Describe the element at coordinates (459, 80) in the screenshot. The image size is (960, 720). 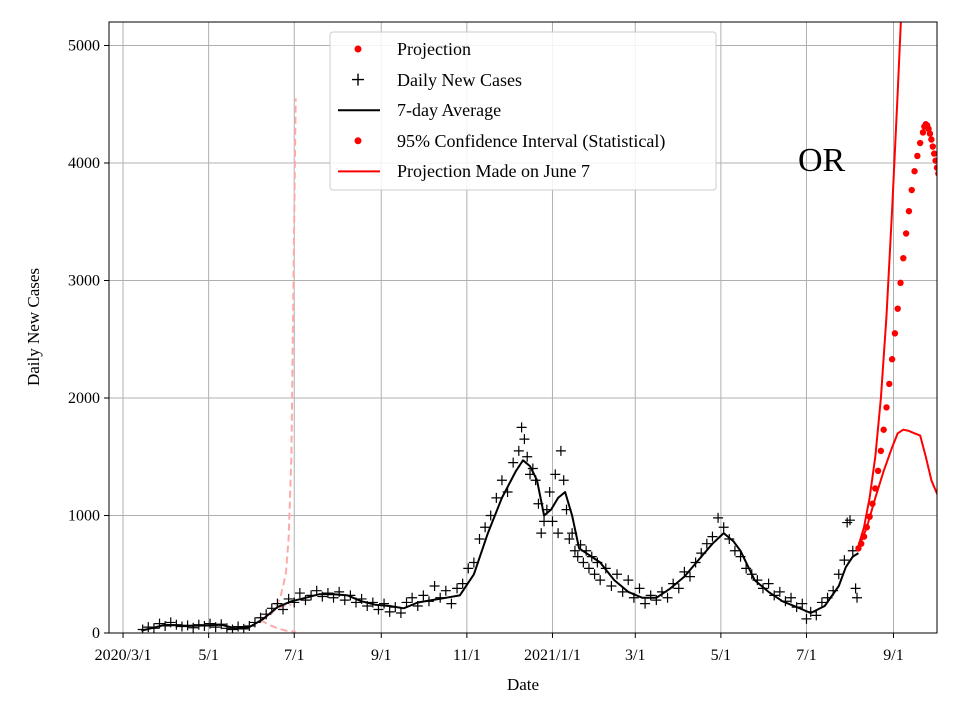
I see `legend-label-daily-new-cases: Daily New Cases` at that location.